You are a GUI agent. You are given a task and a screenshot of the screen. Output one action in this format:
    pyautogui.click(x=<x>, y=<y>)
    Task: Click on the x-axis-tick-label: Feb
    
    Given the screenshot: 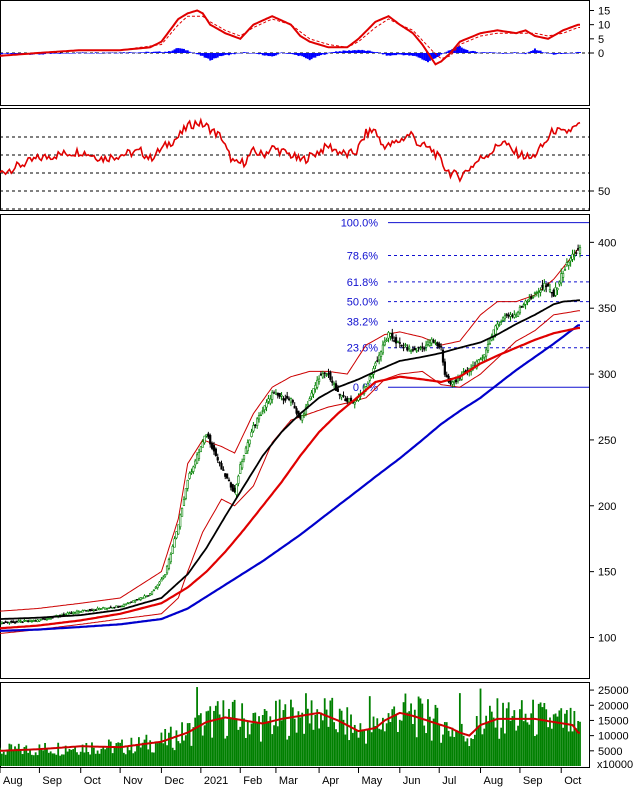 What is the action you would take?
    pyautogui.click(x=252, y=781)
    